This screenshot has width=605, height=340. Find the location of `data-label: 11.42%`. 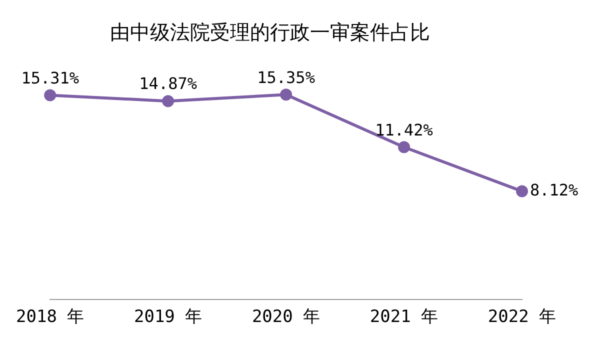

data-label: 11.42% is located at coordinates (404, 130).